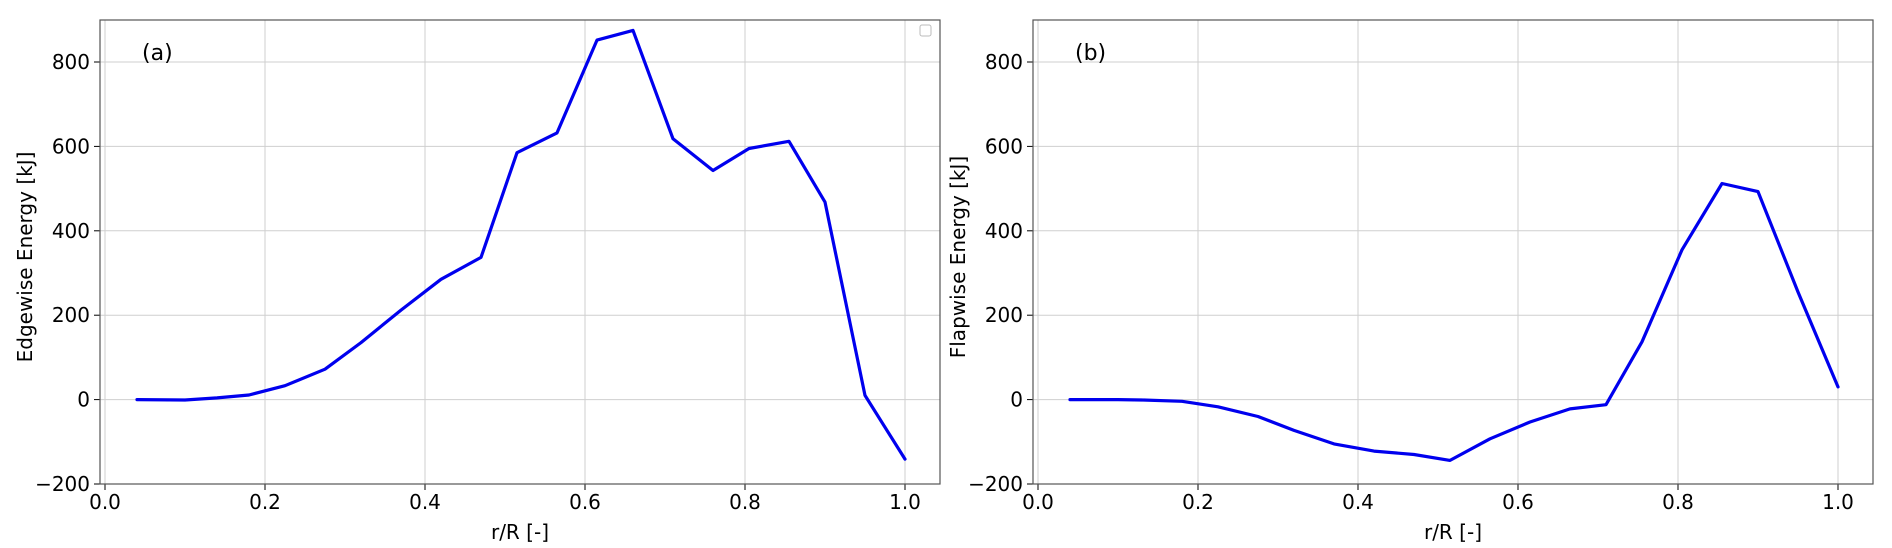  What do you see at coordinates (157, 53) in the screenshot?
I see `panel-label: (a)` at bounding box center [157, 53].